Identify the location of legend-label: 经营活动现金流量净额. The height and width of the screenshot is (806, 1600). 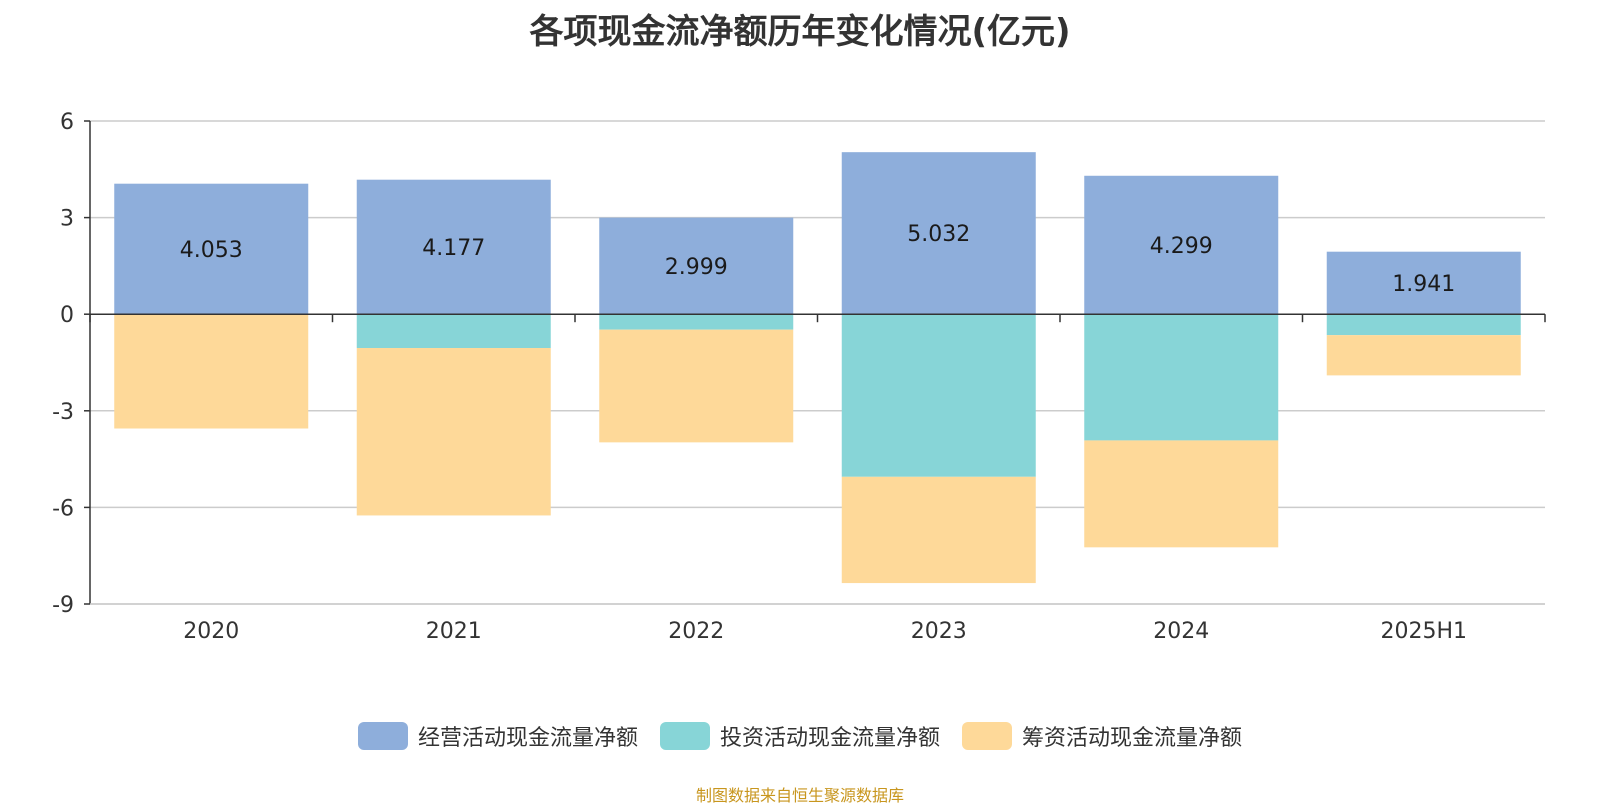
(527, 738).